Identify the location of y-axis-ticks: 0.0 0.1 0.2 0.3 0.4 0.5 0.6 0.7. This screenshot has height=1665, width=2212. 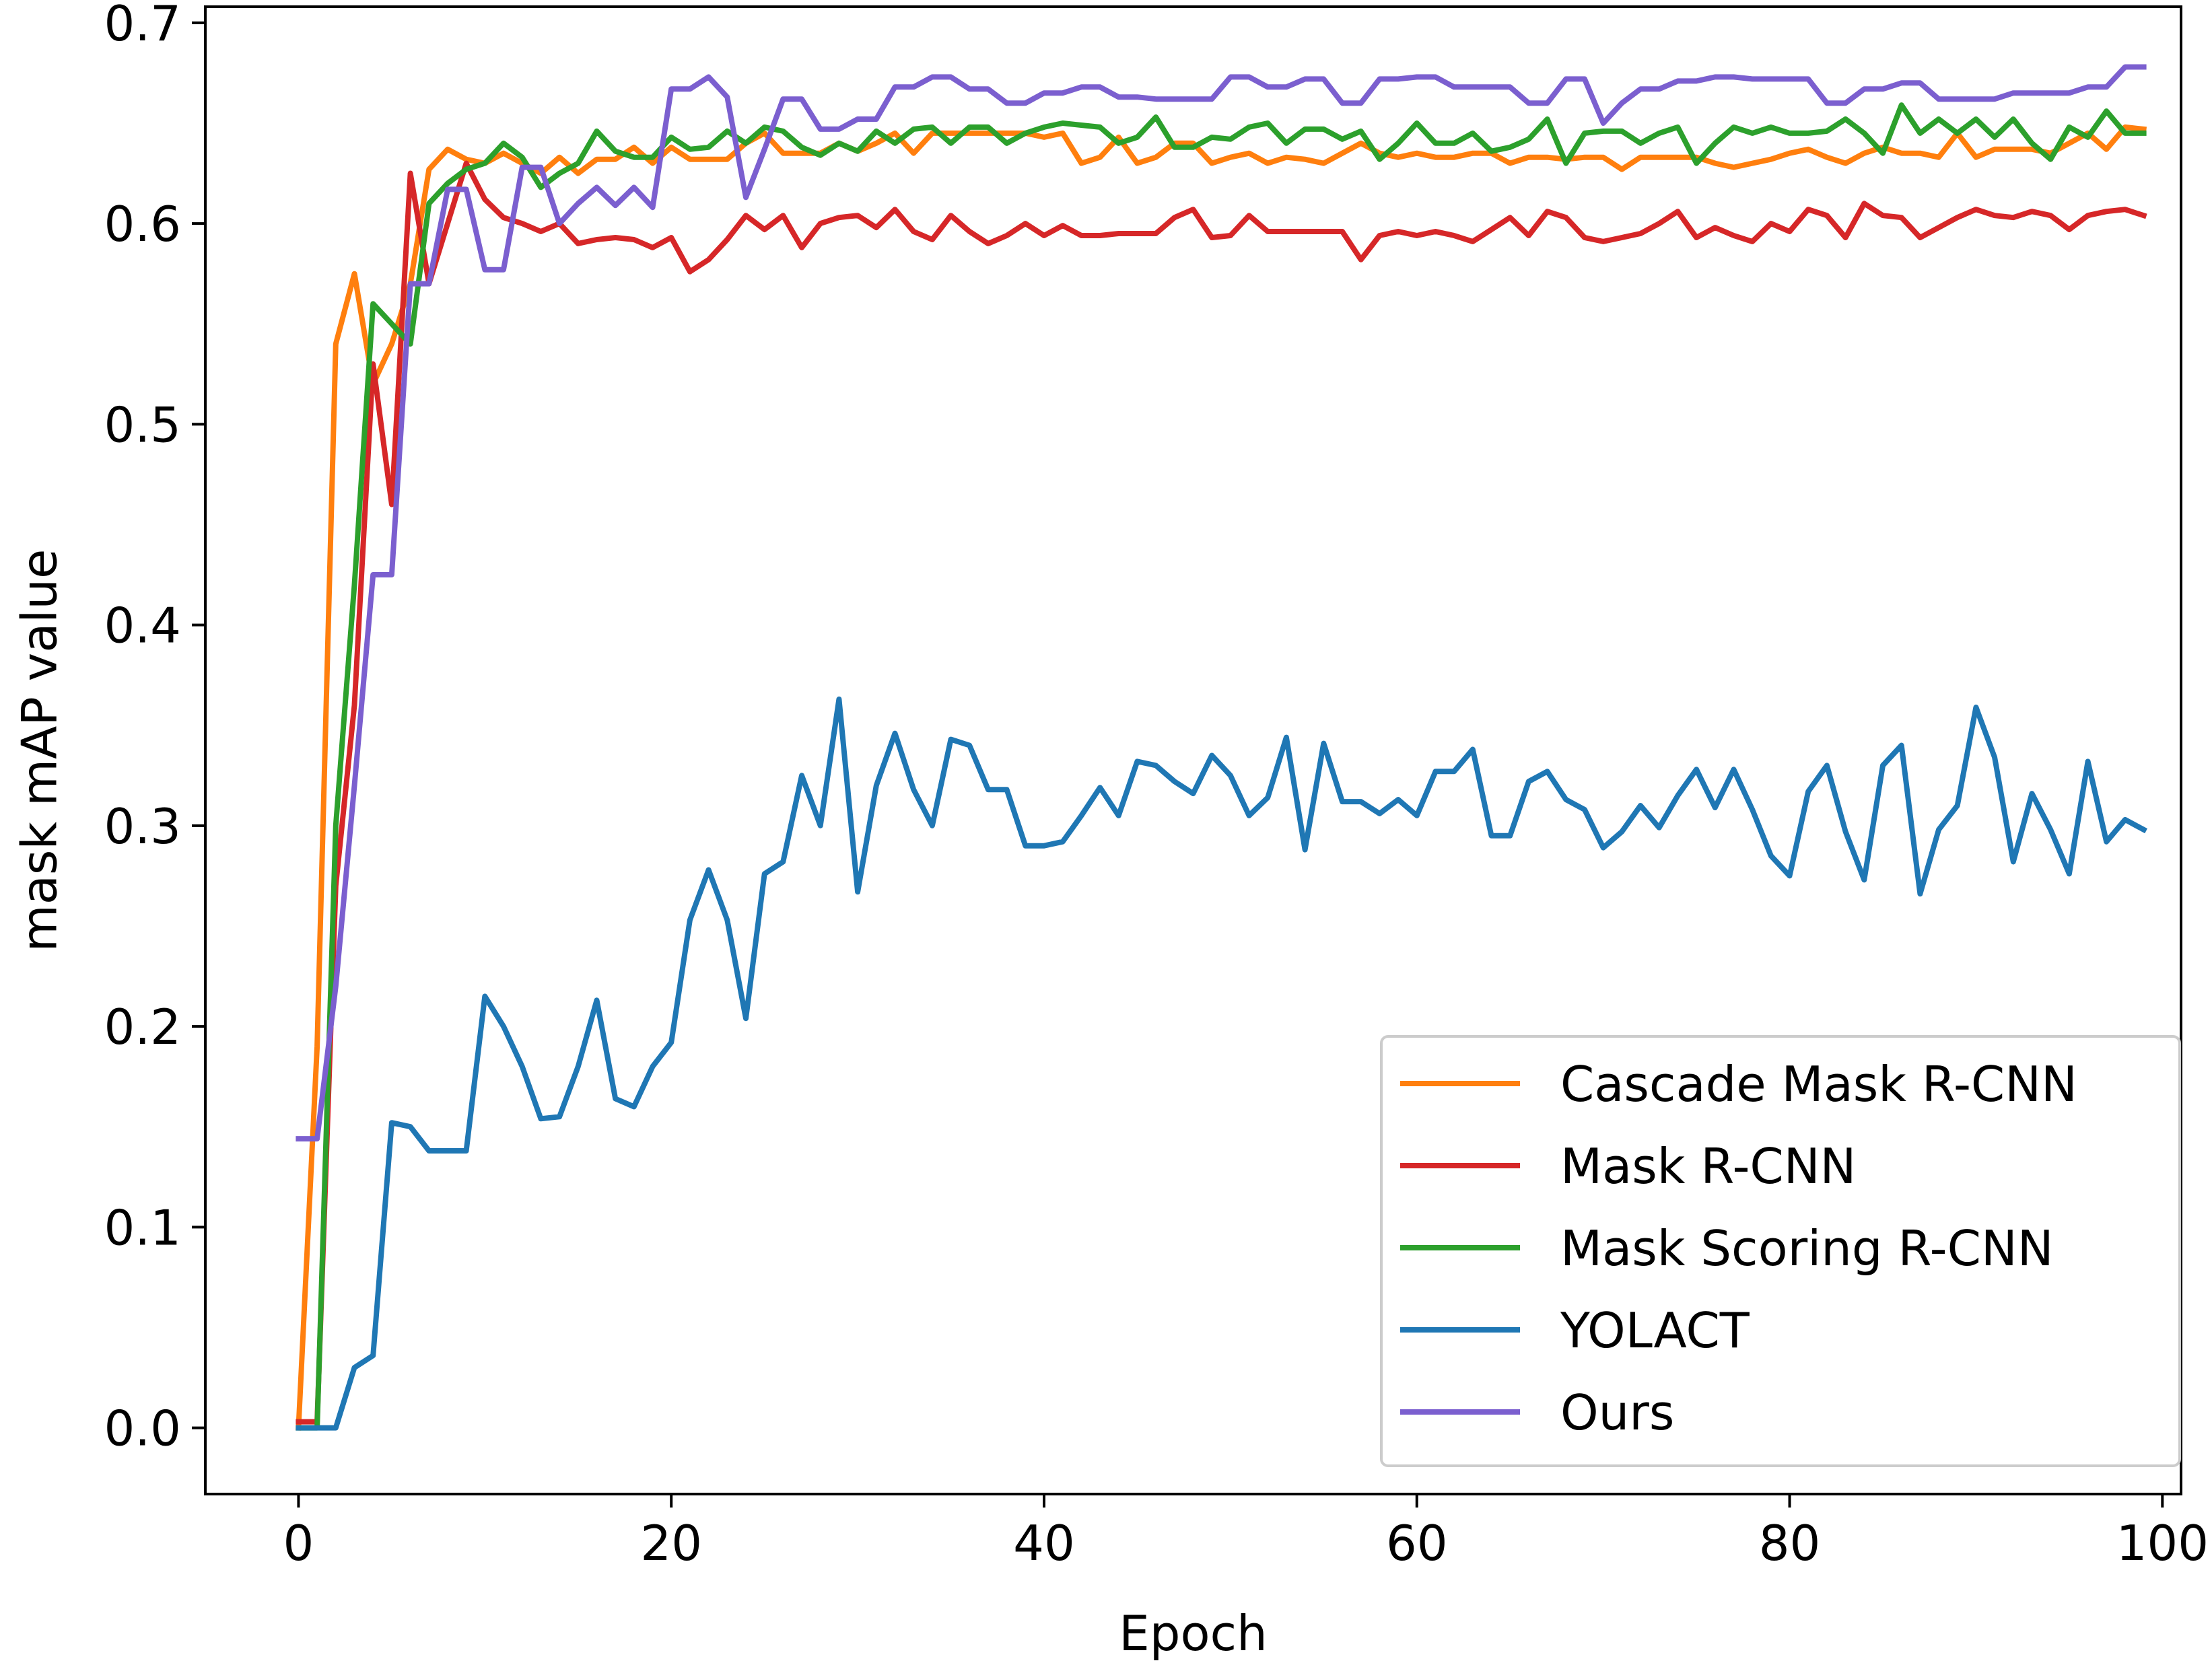
(154, 728).